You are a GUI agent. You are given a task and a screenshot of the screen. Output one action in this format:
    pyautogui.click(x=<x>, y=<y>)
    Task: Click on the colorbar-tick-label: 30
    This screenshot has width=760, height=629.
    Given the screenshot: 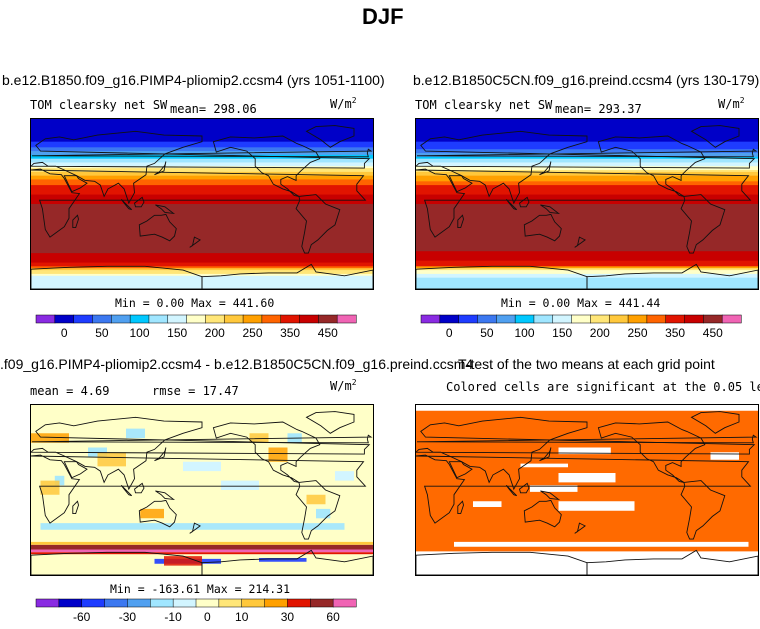 What is the action you would take?
    pyautogui.click(x=288, y=617)
    